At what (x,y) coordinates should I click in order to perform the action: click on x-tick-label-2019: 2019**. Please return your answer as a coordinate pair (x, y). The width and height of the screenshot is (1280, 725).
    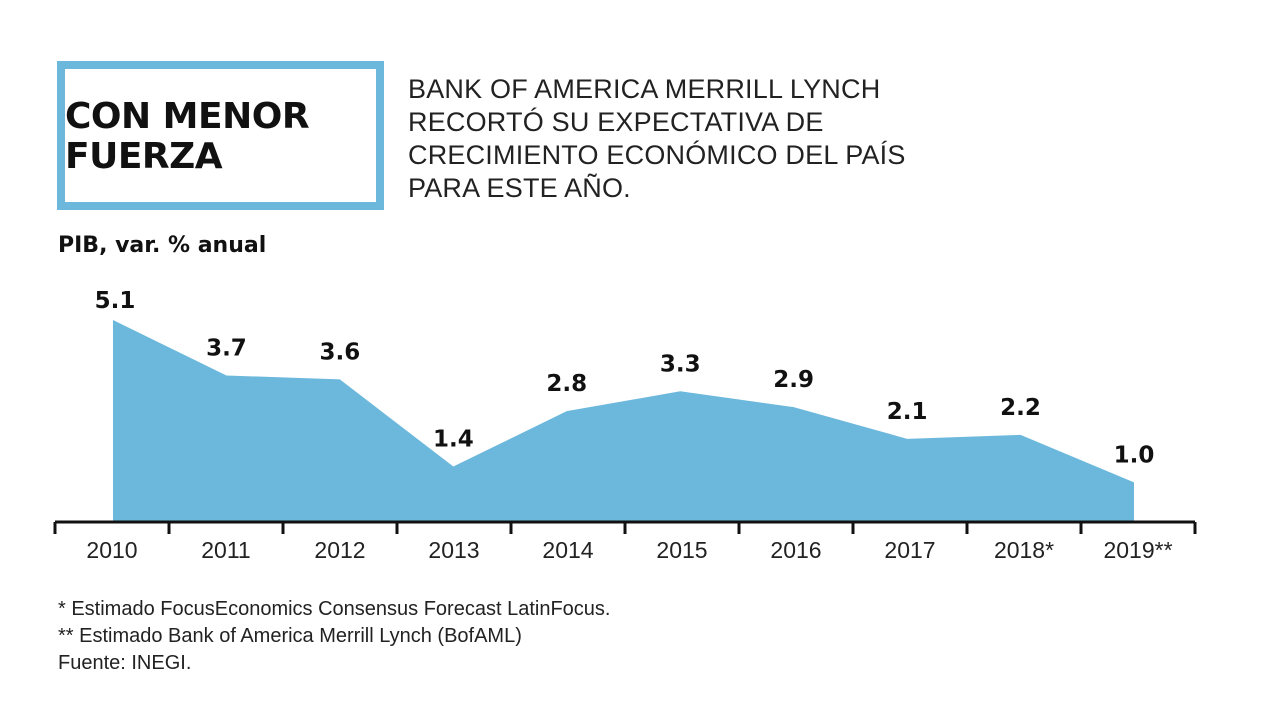
    Looking at the image, I should click on (1137, 550).